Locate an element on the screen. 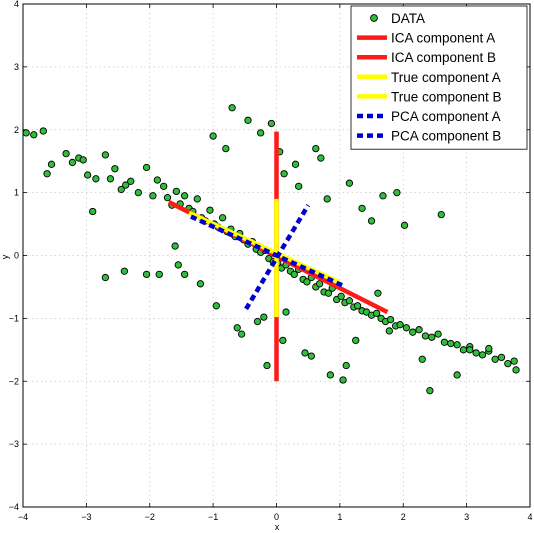 Image resolution: width=534 pixels, height=533 pixels. component-line is located at coordinates (277, 257).